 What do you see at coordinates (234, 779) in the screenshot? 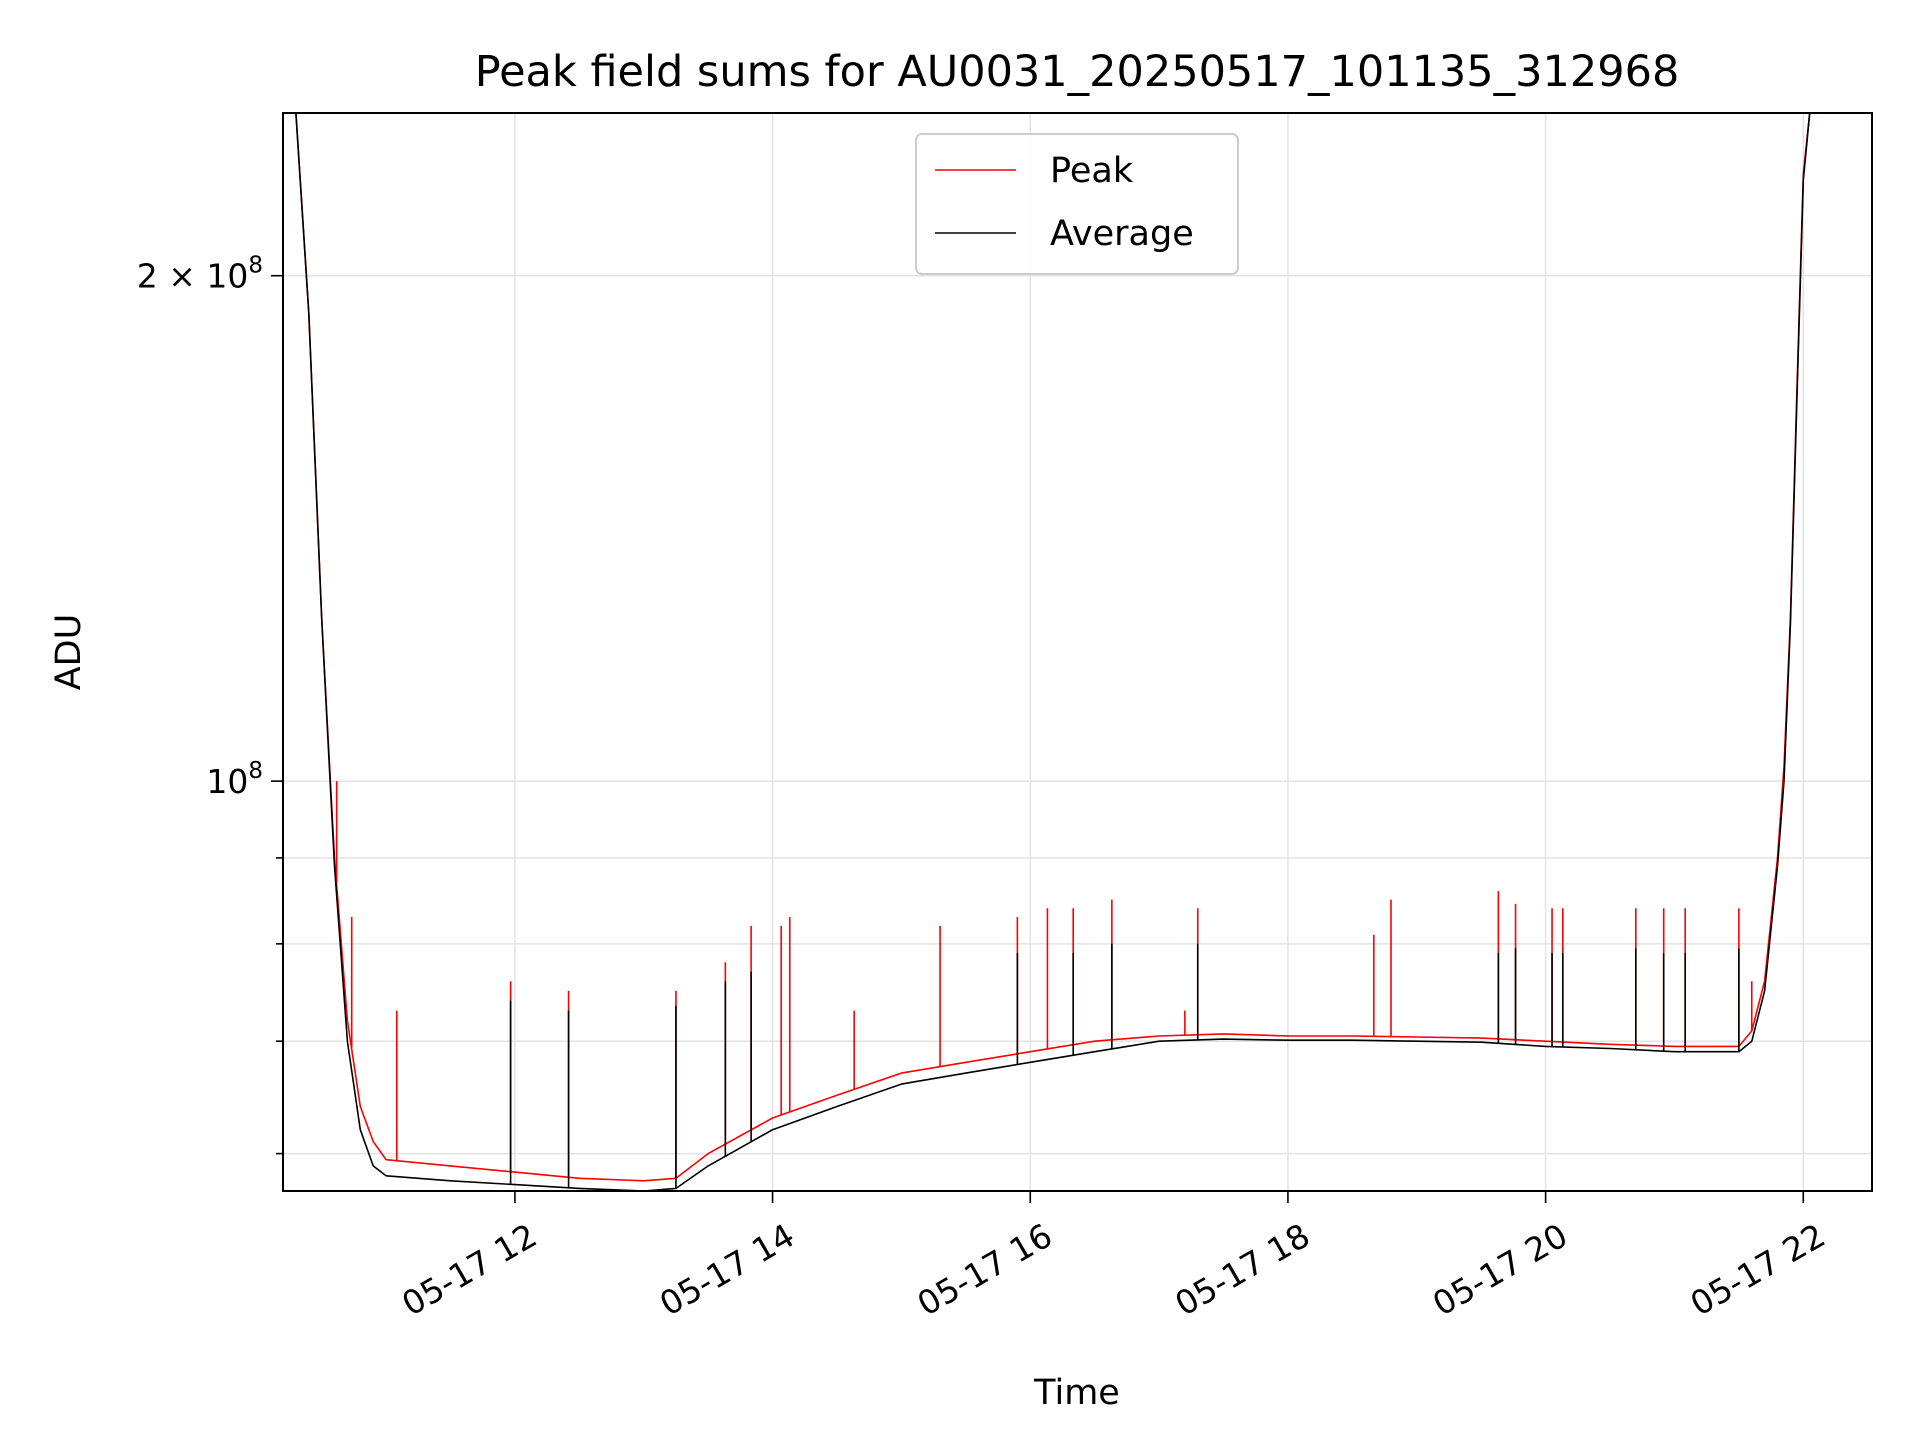
I see `y-tick-label: 108` at bounding box center [234, 779].